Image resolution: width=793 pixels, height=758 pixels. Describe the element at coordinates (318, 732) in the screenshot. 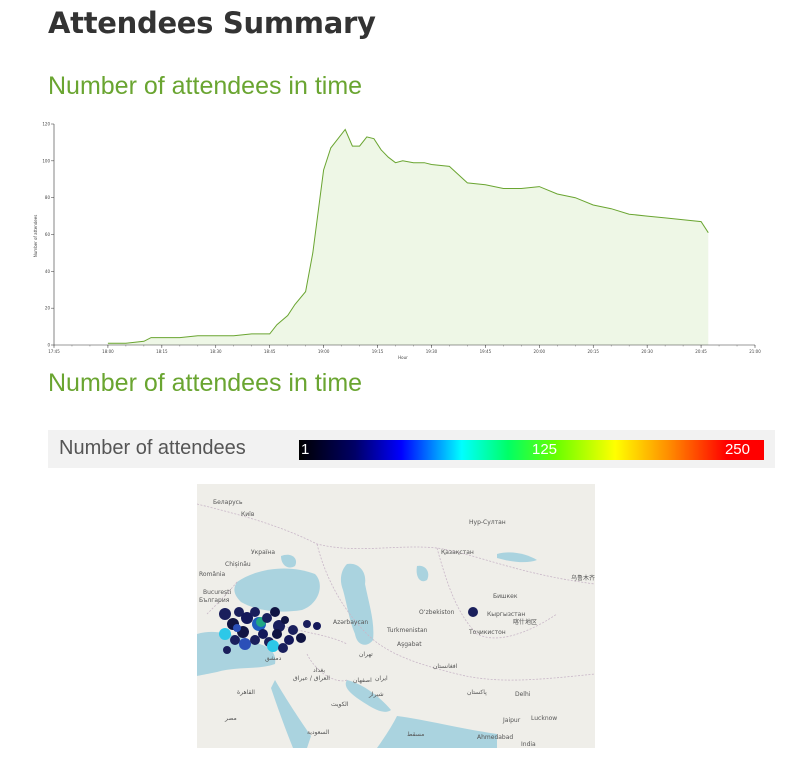

I see `map-label-saudi: السعودية` at that location.